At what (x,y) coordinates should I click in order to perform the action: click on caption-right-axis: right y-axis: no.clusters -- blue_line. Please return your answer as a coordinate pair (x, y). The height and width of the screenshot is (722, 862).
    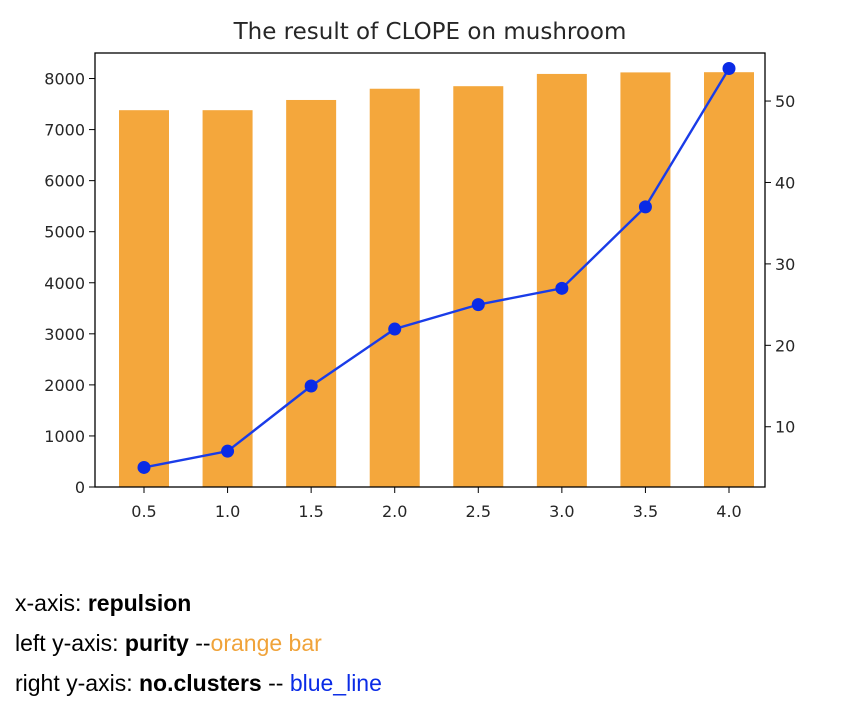
    Looking at the image, I should click on (198, 683).